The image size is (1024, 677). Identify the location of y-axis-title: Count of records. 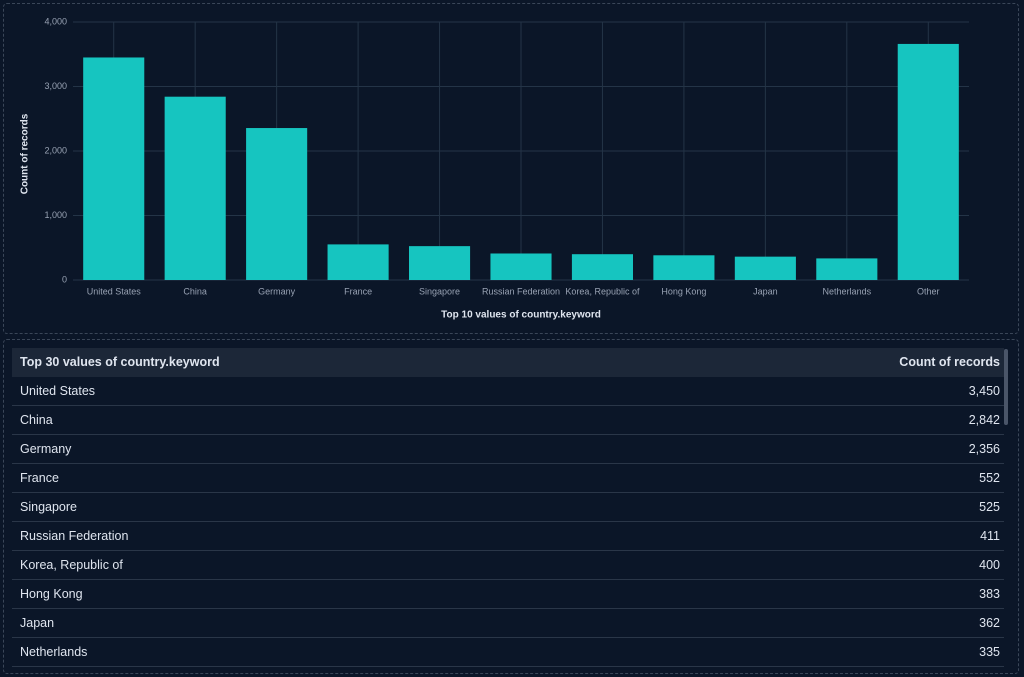
(25, 153).